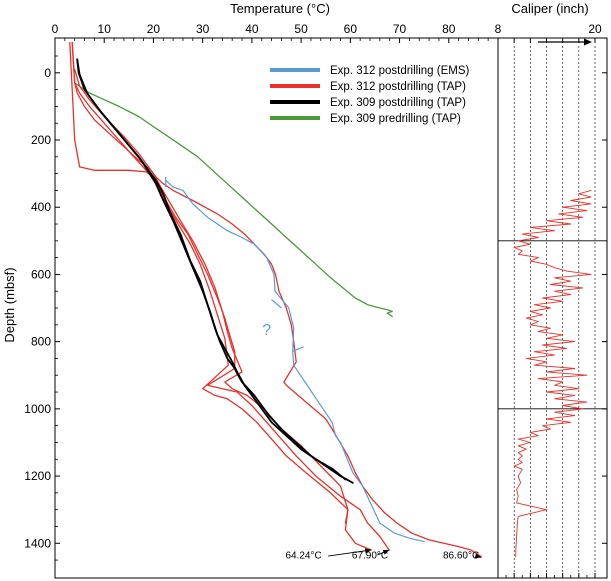 Image resolution: width=611 pixels, height=581 pixels. Describe the element at coordinates (303, 555) in the screenshot. I see `temperature-annotation-label: 64.24°C` at that location.